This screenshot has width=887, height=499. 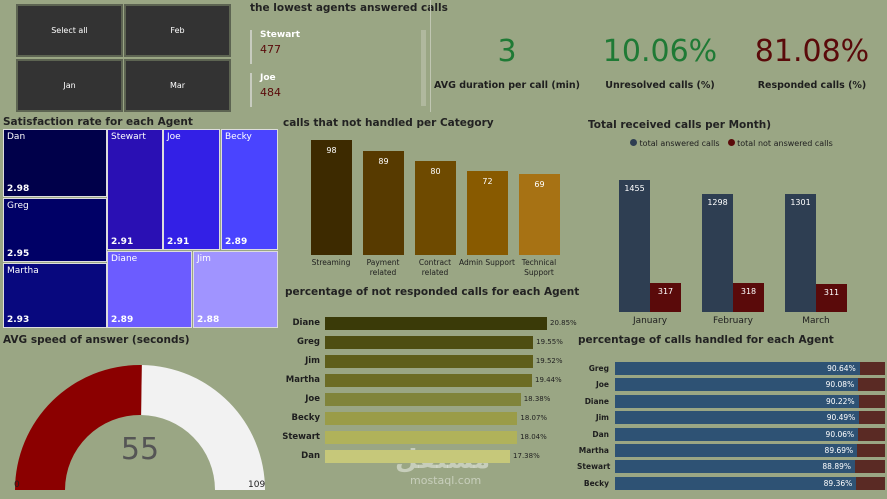 I want to click on tile-name: Jim, so click(x=204, y=259).